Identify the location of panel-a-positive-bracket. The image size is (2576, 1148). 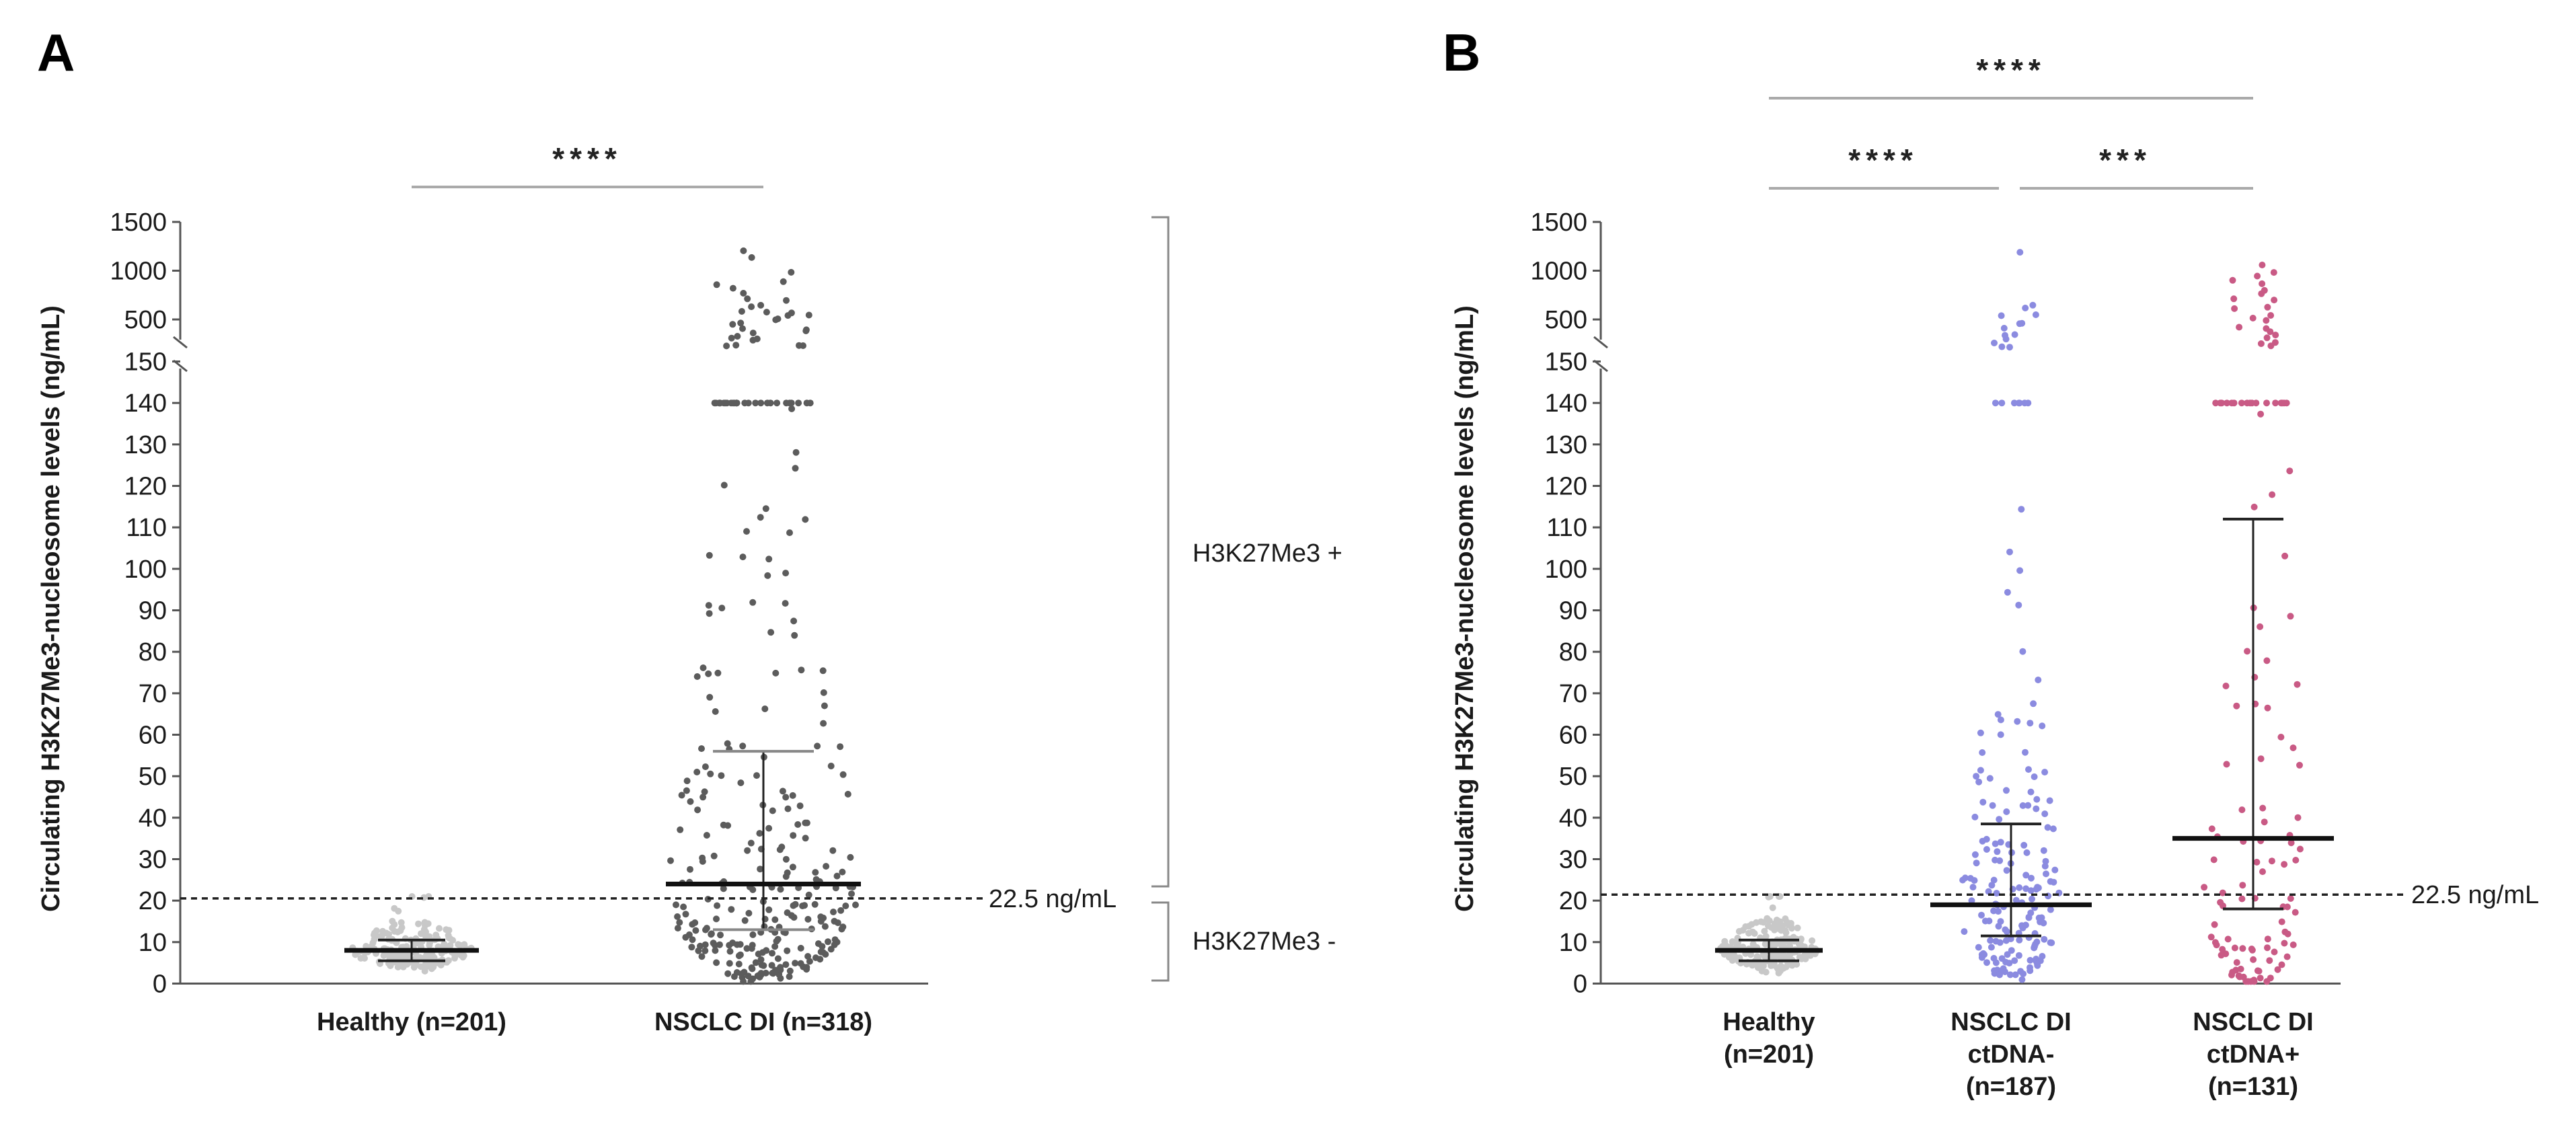
(1160, 552).